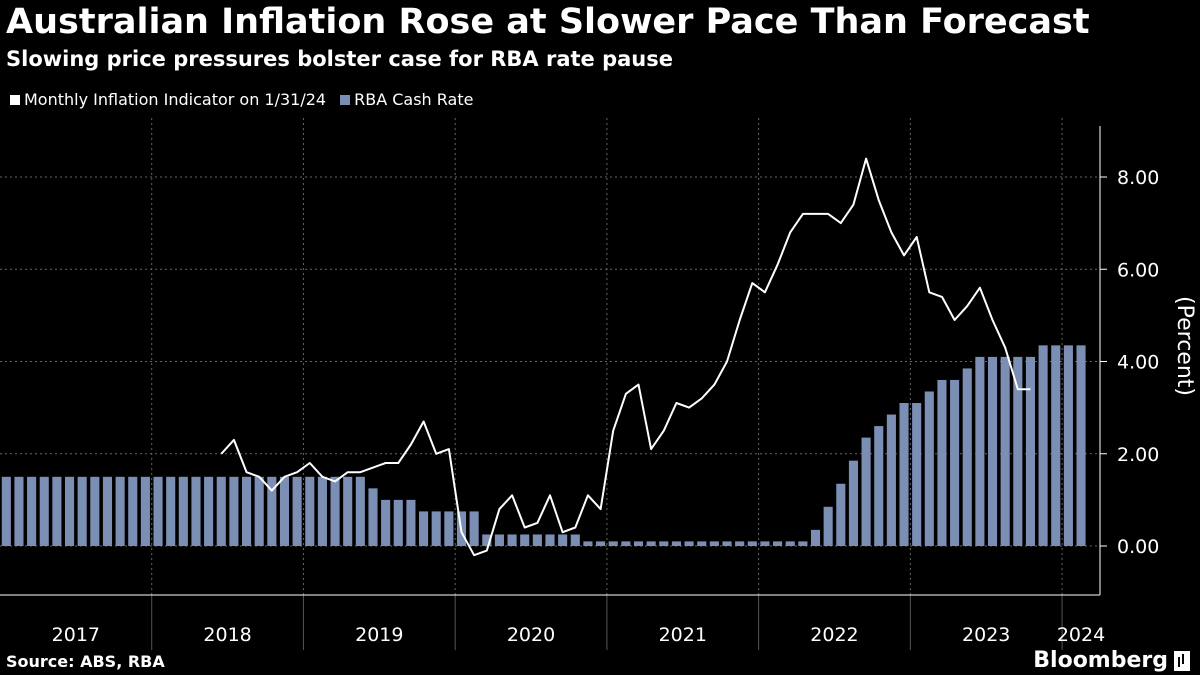  What do you see at coordinates (345, 99) in the screenshot?
I see `legend-swatch-cash-rate` at bounding box center [345, 99].